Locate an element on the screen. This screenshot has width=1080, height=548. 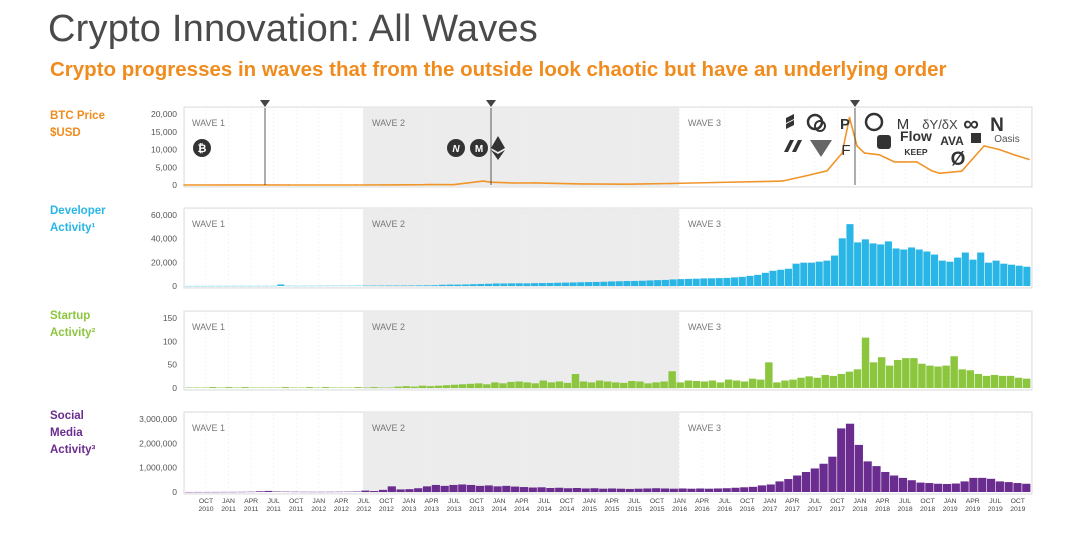
x-tick-year: 2010 is located at coordinates (205, 509).